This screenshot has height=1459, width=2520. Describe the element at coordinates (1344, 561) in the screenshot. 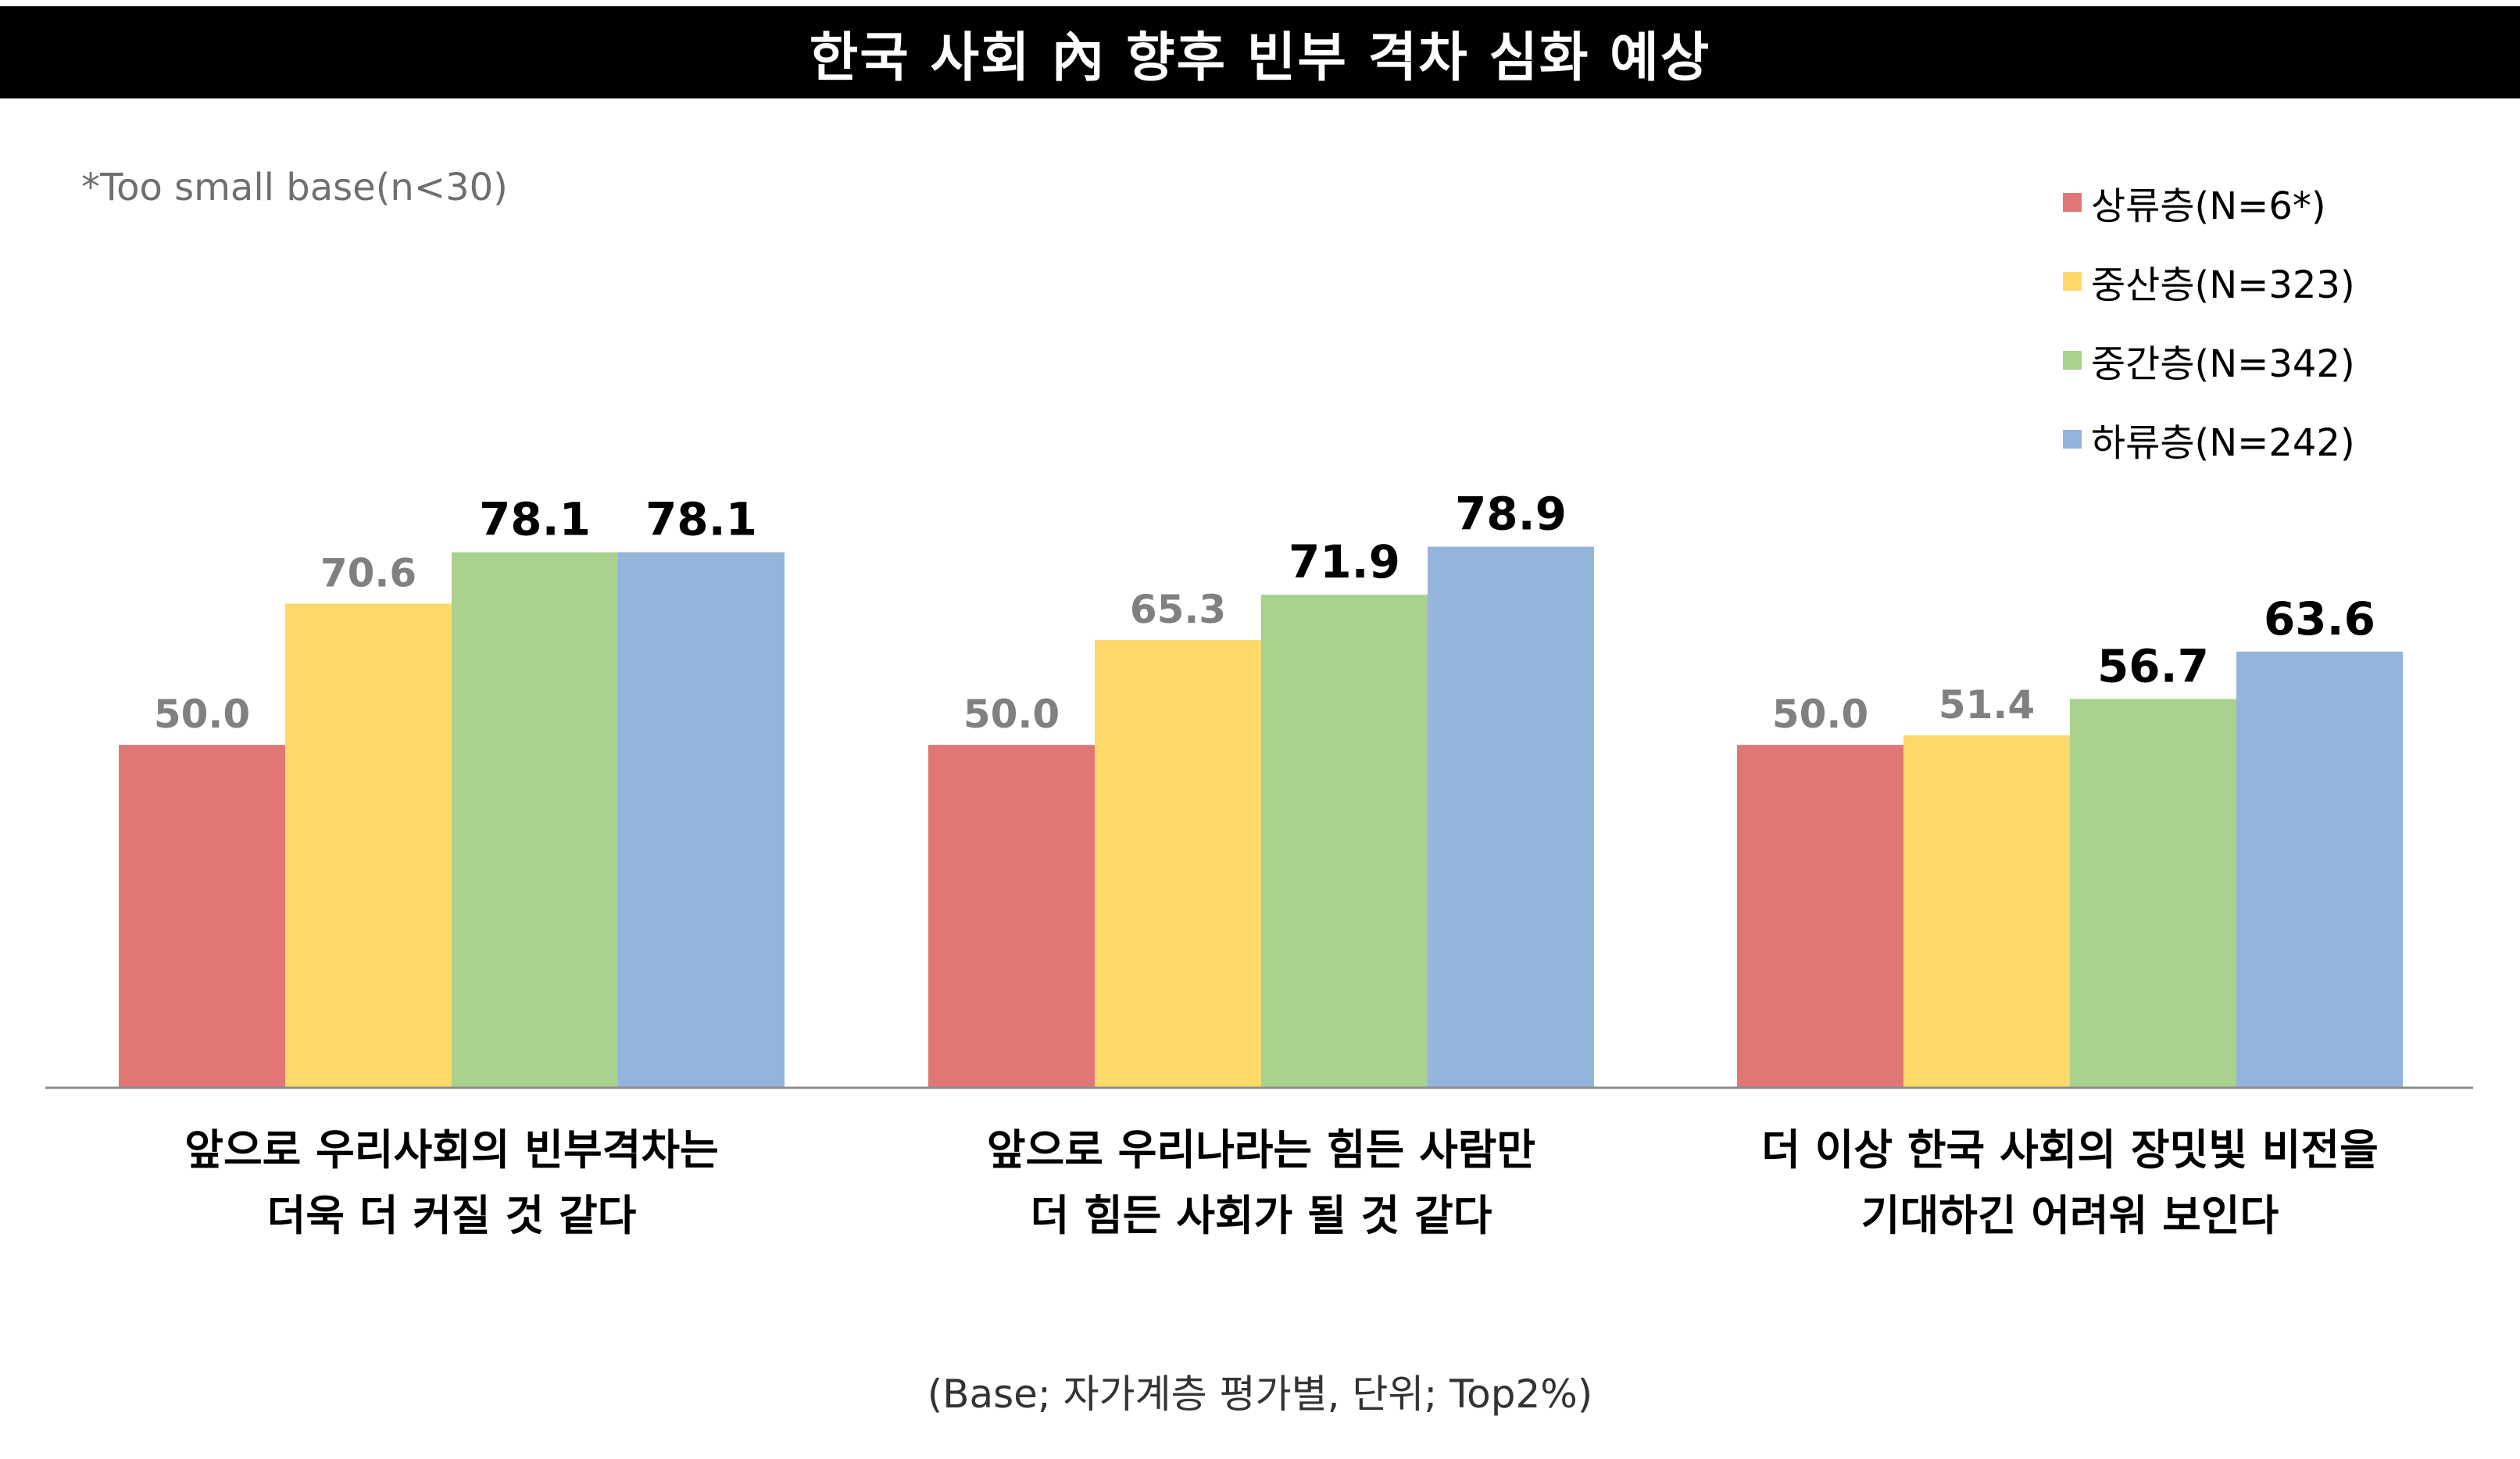

I see `data-label-2-3: 71.9` at that location.